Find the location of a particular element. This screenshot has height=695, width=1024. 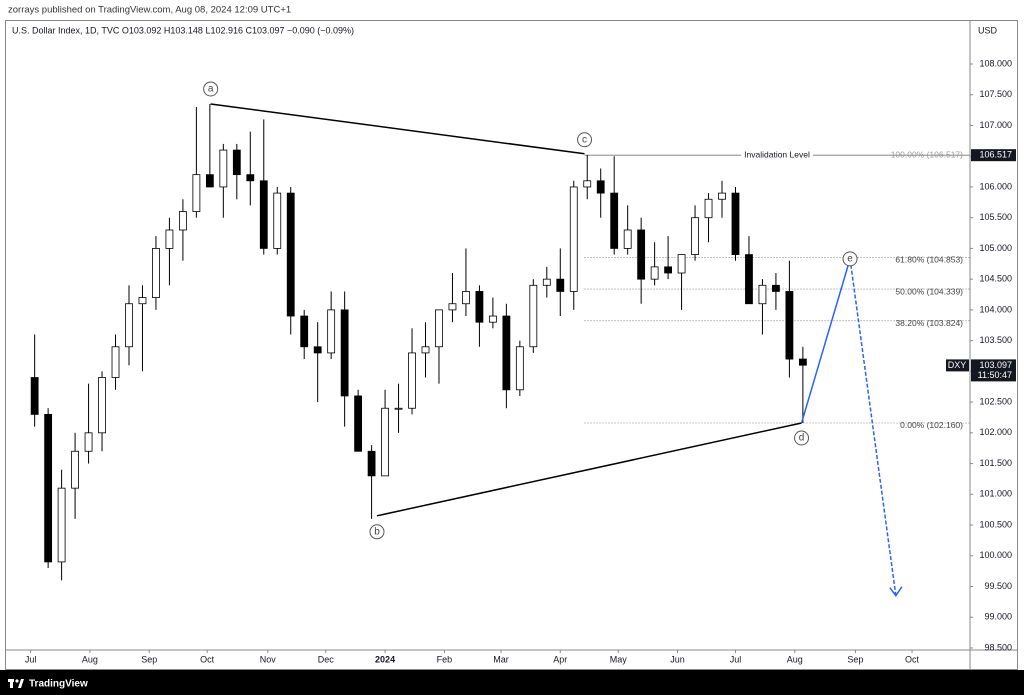

y-tick-label: 100.000 is located at coordinates (995, 555).